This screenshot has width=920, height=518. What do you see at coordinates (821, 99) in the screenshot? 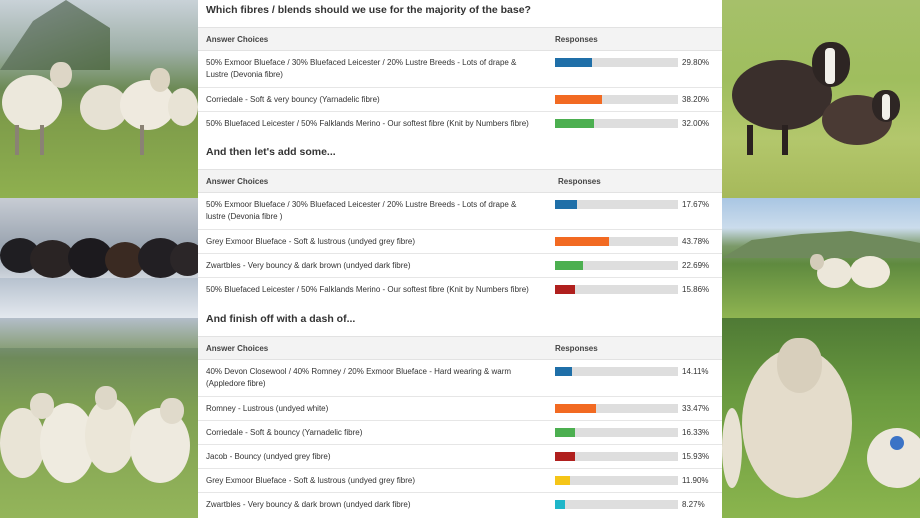
I see `photo-zwartbles-sheep` at bounding box center [821, 99].